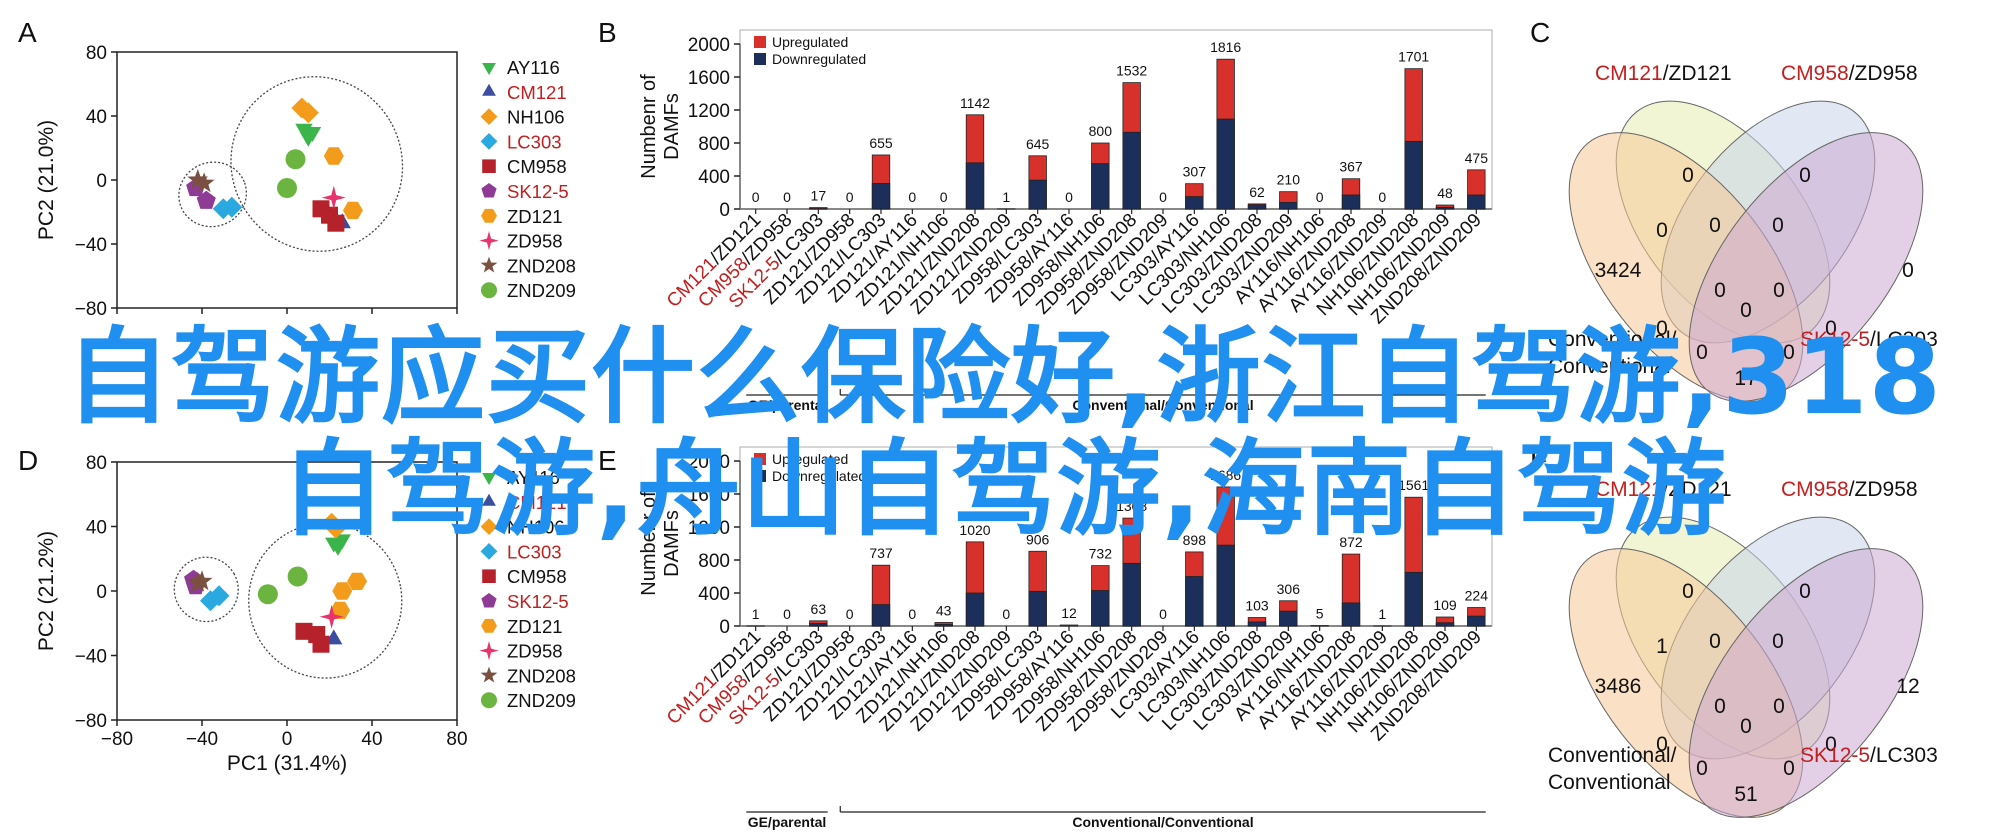 This screenshot has height=834, width=2008. Describe the element at coordinates (607, 32) in the screenshot. I see `panel-letter-B: B` at that location.